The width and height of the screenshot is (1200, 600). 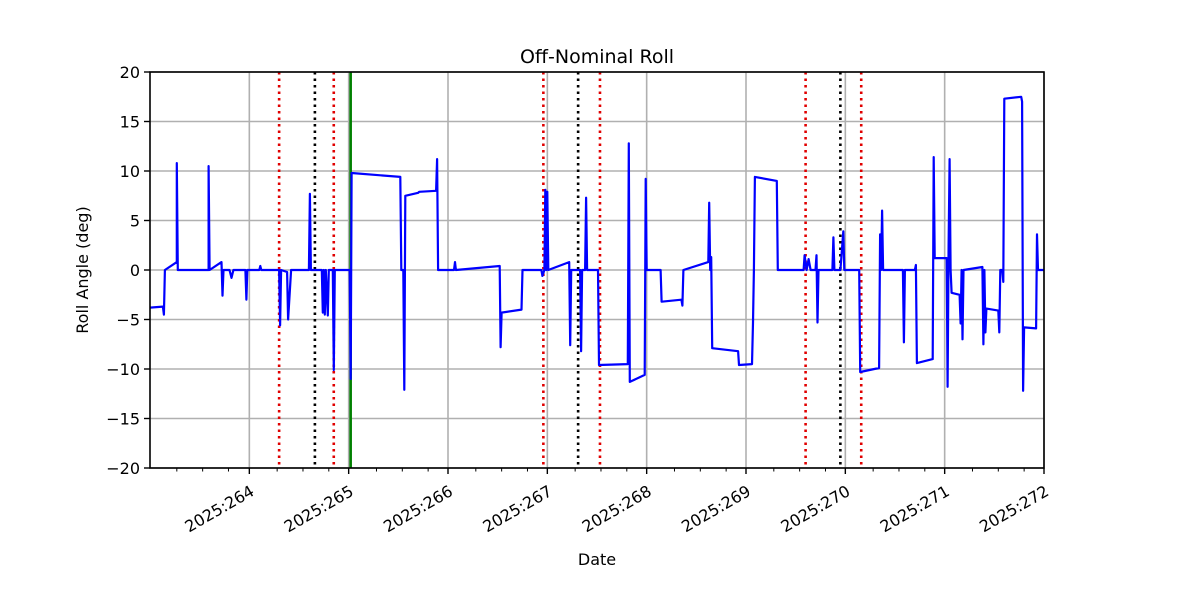 I want to click on y-tick-label-2: −10, so click(x=123, y=369).